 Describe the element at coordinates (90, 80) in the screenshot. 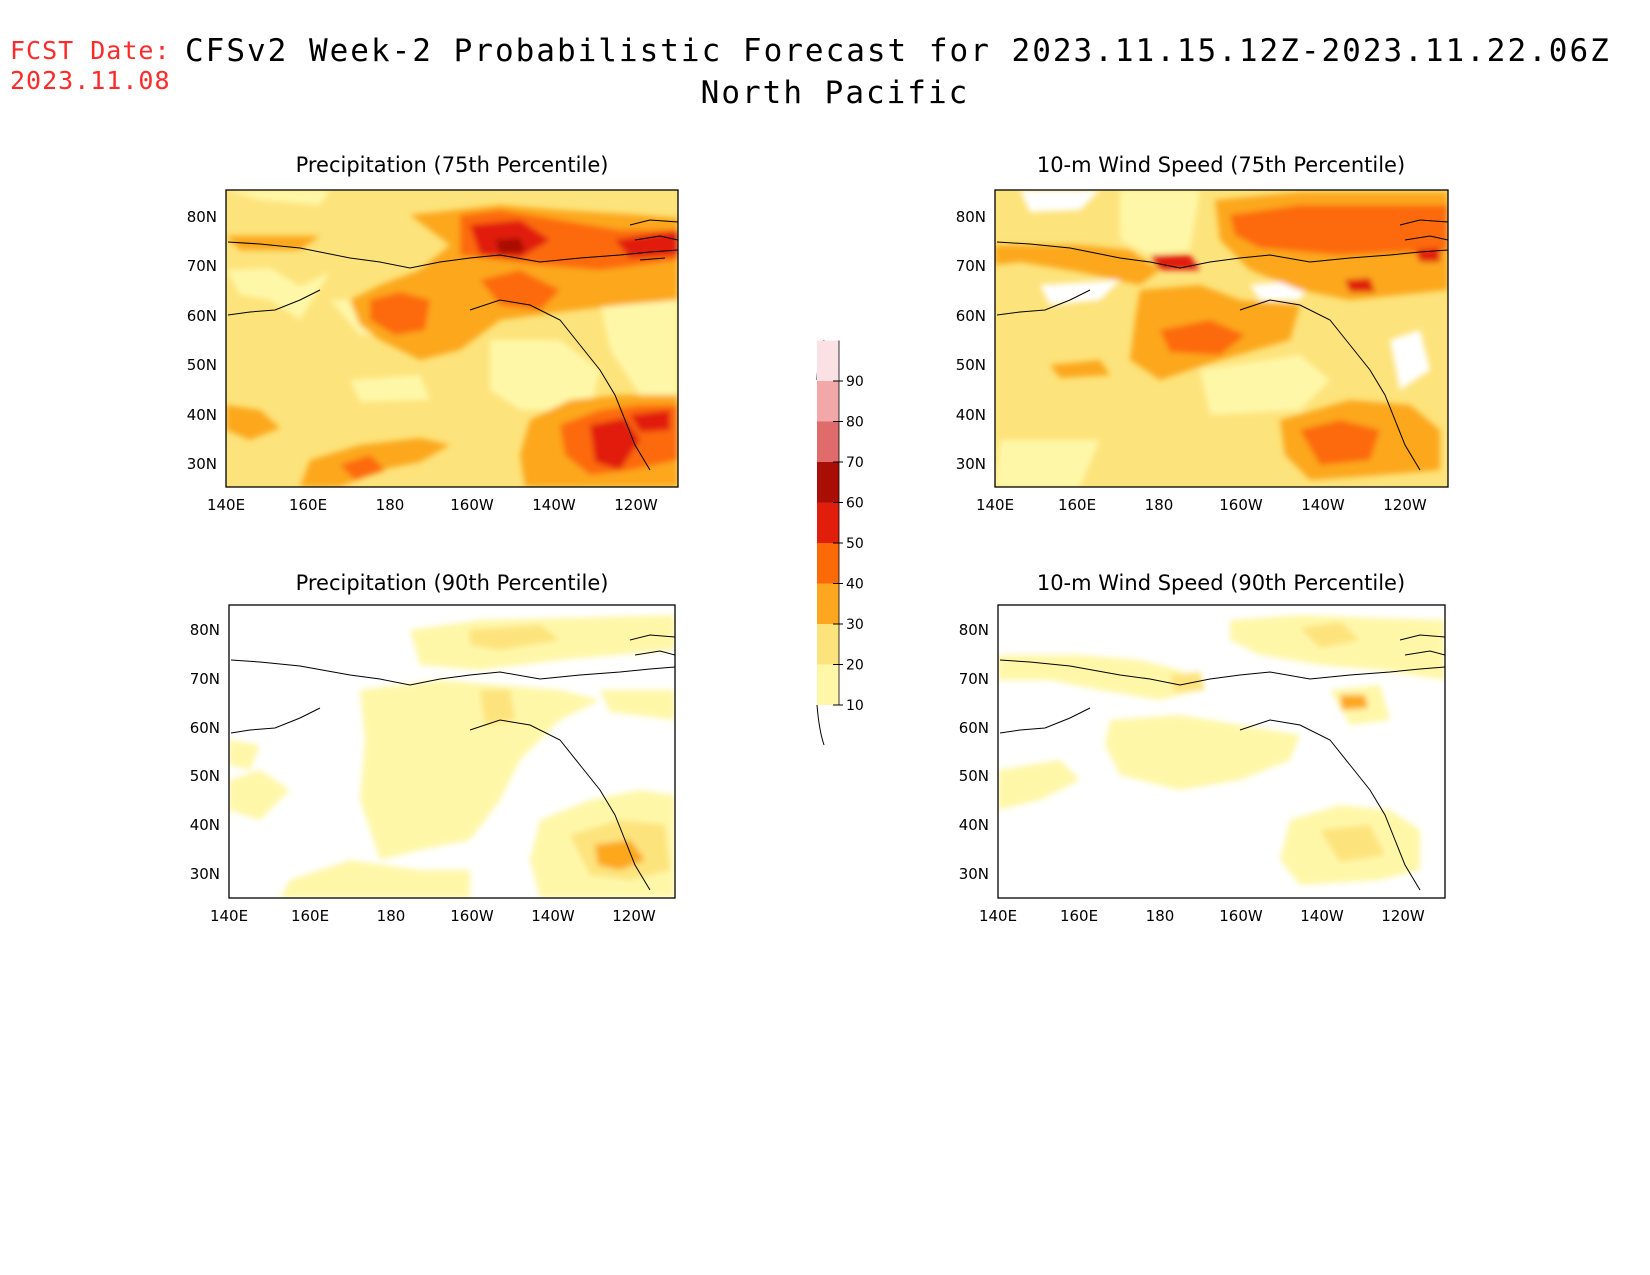

I see `fcst-date-value: 2023.11.08` at that location.